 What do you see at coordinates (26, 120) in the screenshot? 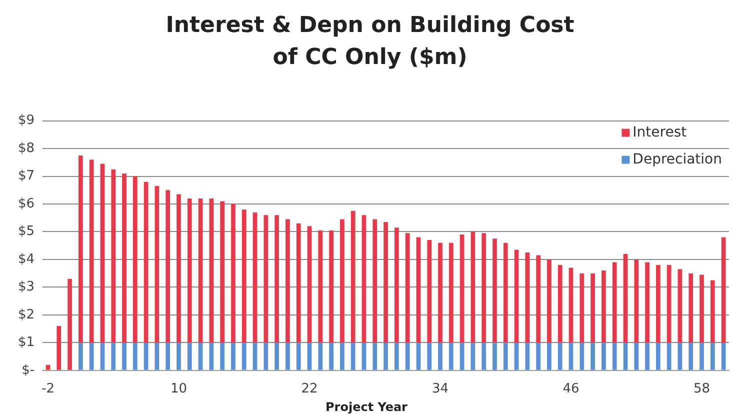
I see `y-tick-label: $9` at bounding box center [26, 120].